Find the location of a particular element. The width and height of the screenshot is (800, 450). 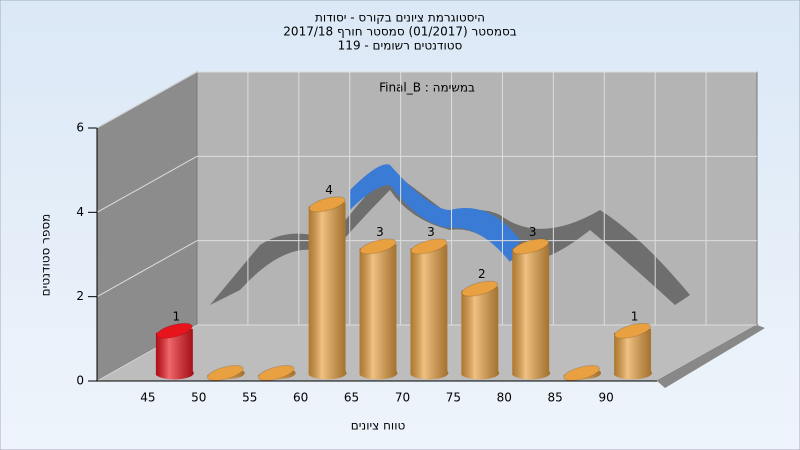

y-tick-label: 4 is located at coordinates (80, 212).